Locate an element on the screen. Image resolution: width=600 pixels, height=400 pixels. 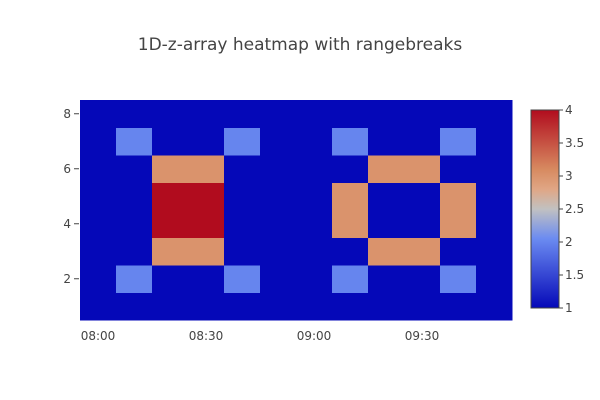
colorbar-tick-label: 2 is located at coordinates (569, 242).